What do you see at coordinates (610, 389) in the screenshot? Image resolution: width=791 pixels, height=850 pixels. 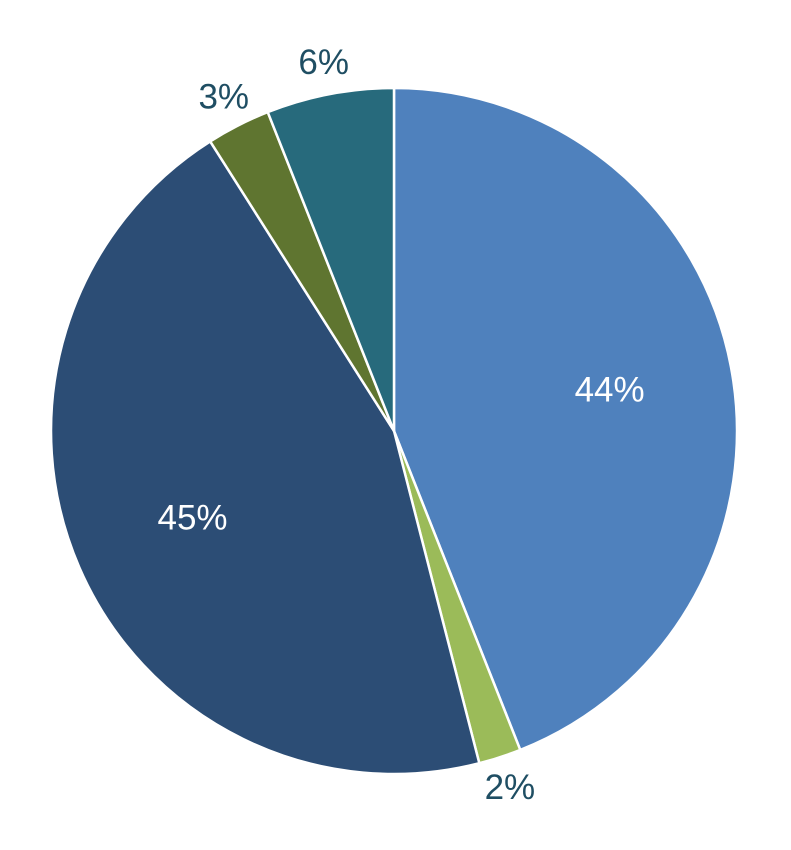 I see `data-label-0: 44%` at bounding box center [610, 389].